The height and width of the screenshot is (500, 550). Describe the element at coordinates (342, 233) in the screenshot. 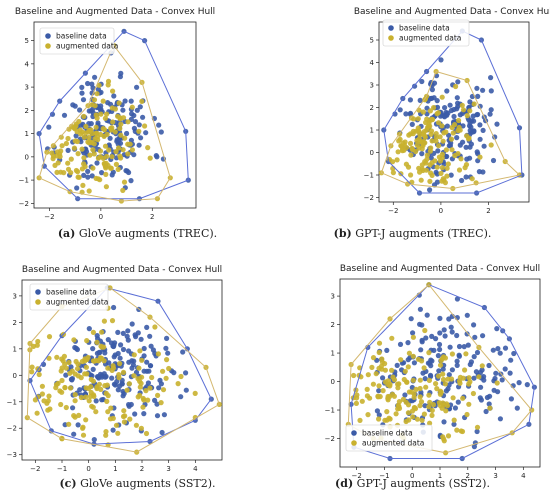

I see `caption-b-letter: (b)` at that location.